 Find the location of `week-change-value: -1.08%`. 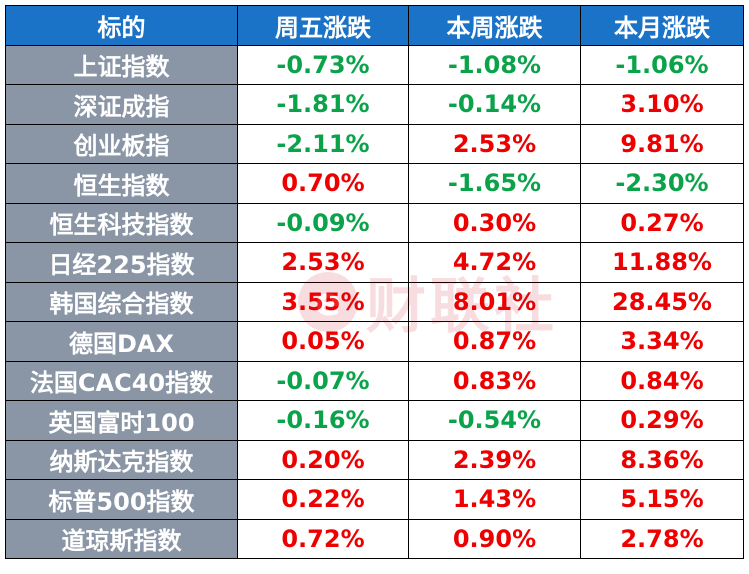

week-change-value: -1.08% is located at coordinates (494, 64).